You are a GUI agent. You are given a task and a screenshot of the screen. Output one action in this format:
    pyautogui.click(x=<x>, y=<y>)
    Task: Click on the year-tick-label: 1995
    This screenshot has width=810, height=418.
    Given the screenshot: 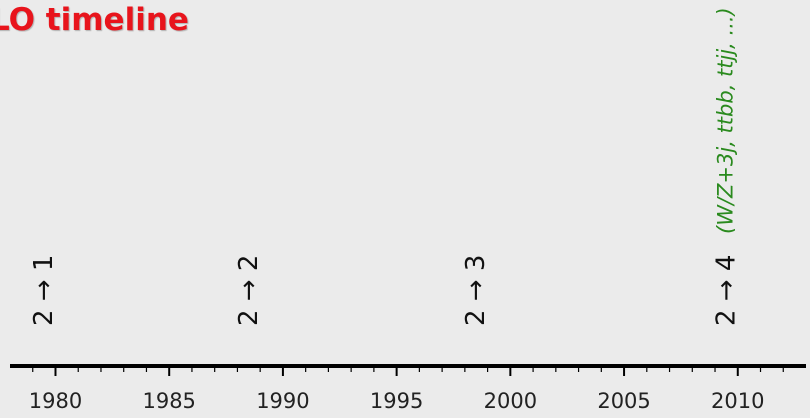 What is the action you would take?
    pyautogui.click(x=396, y=401)
    